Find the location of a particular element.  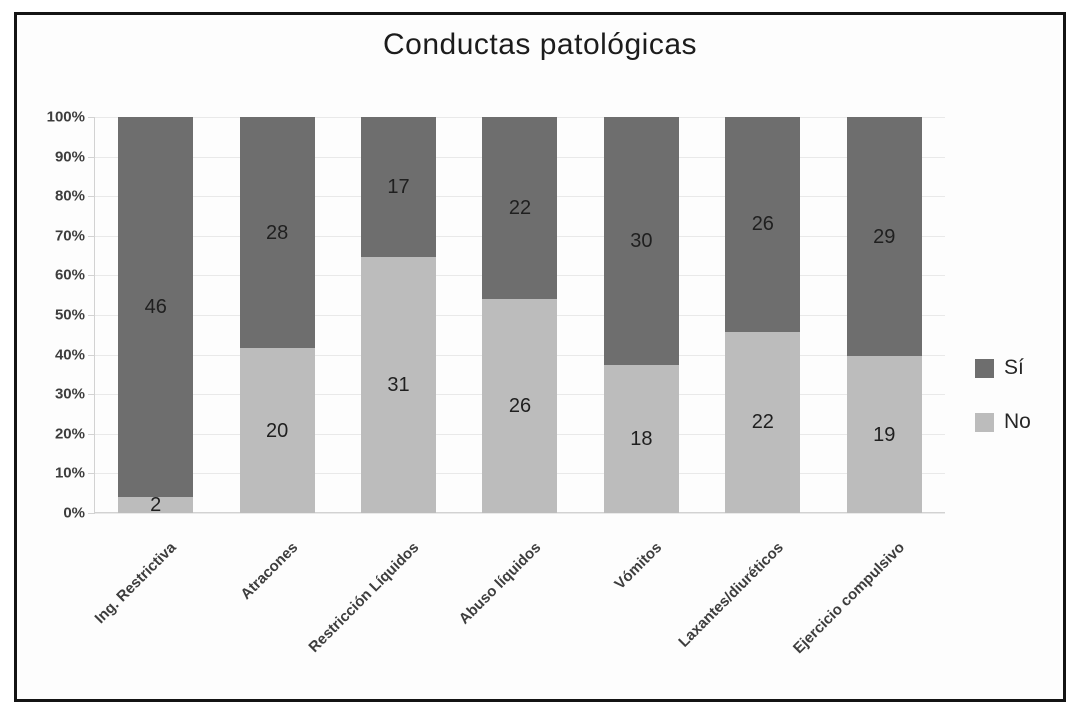

x-category-slot: Atracones is located at coordinates (276, 605).